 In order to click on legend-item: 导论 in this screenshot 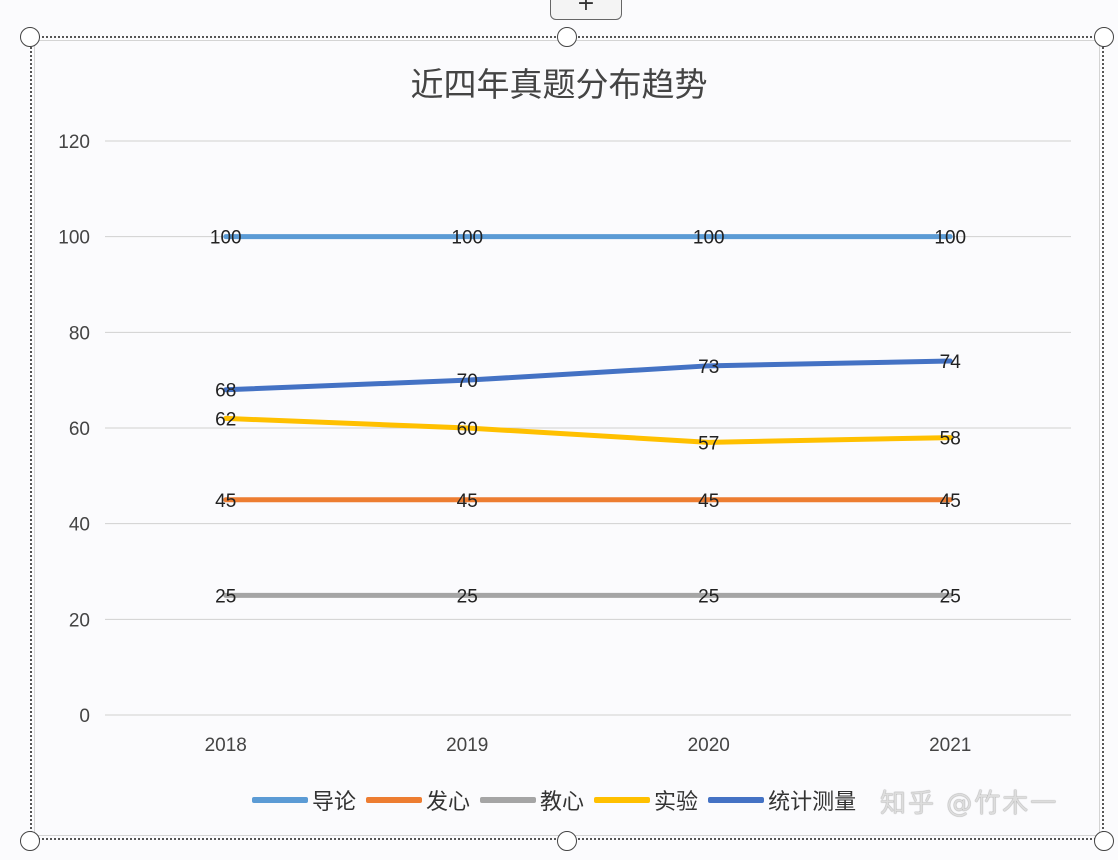, I will do `click(304, 800)`.